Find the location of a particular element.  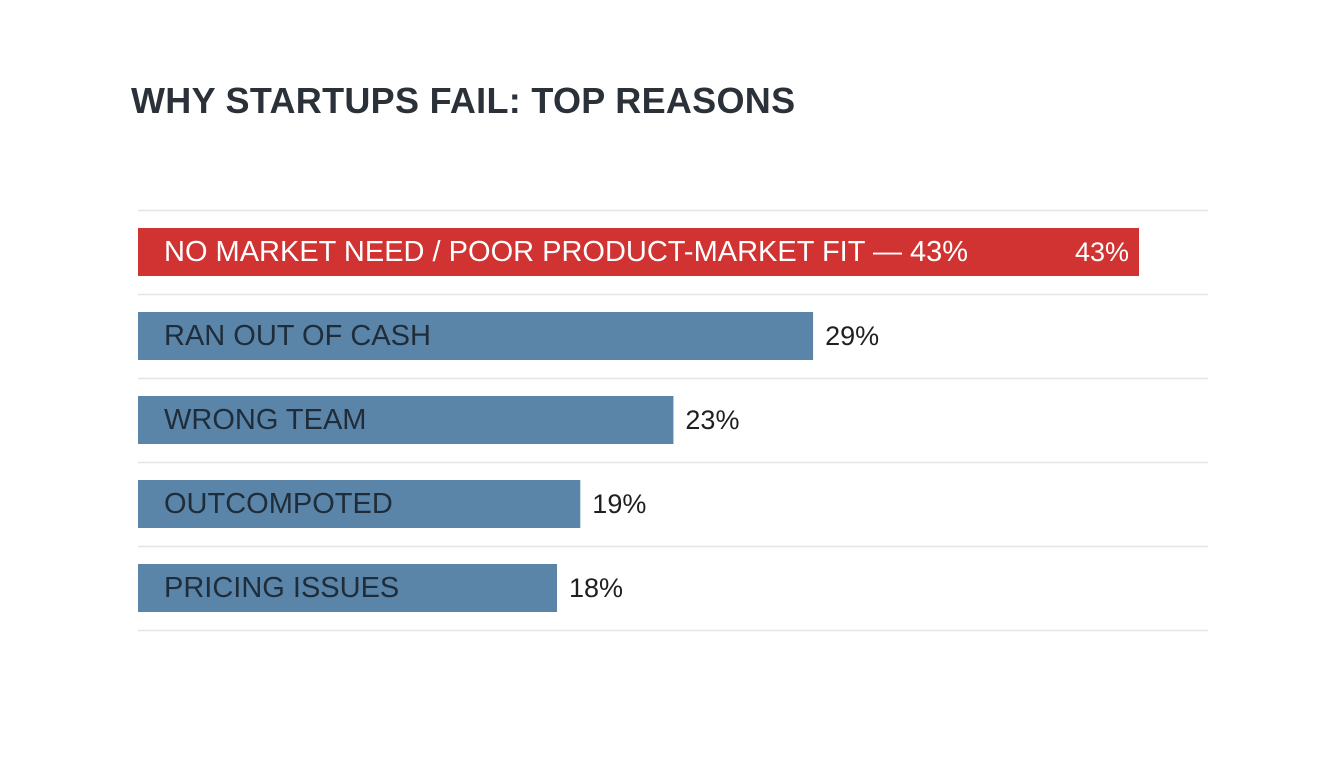

value-label-1: 43% is located at coordinates (1102, 252).